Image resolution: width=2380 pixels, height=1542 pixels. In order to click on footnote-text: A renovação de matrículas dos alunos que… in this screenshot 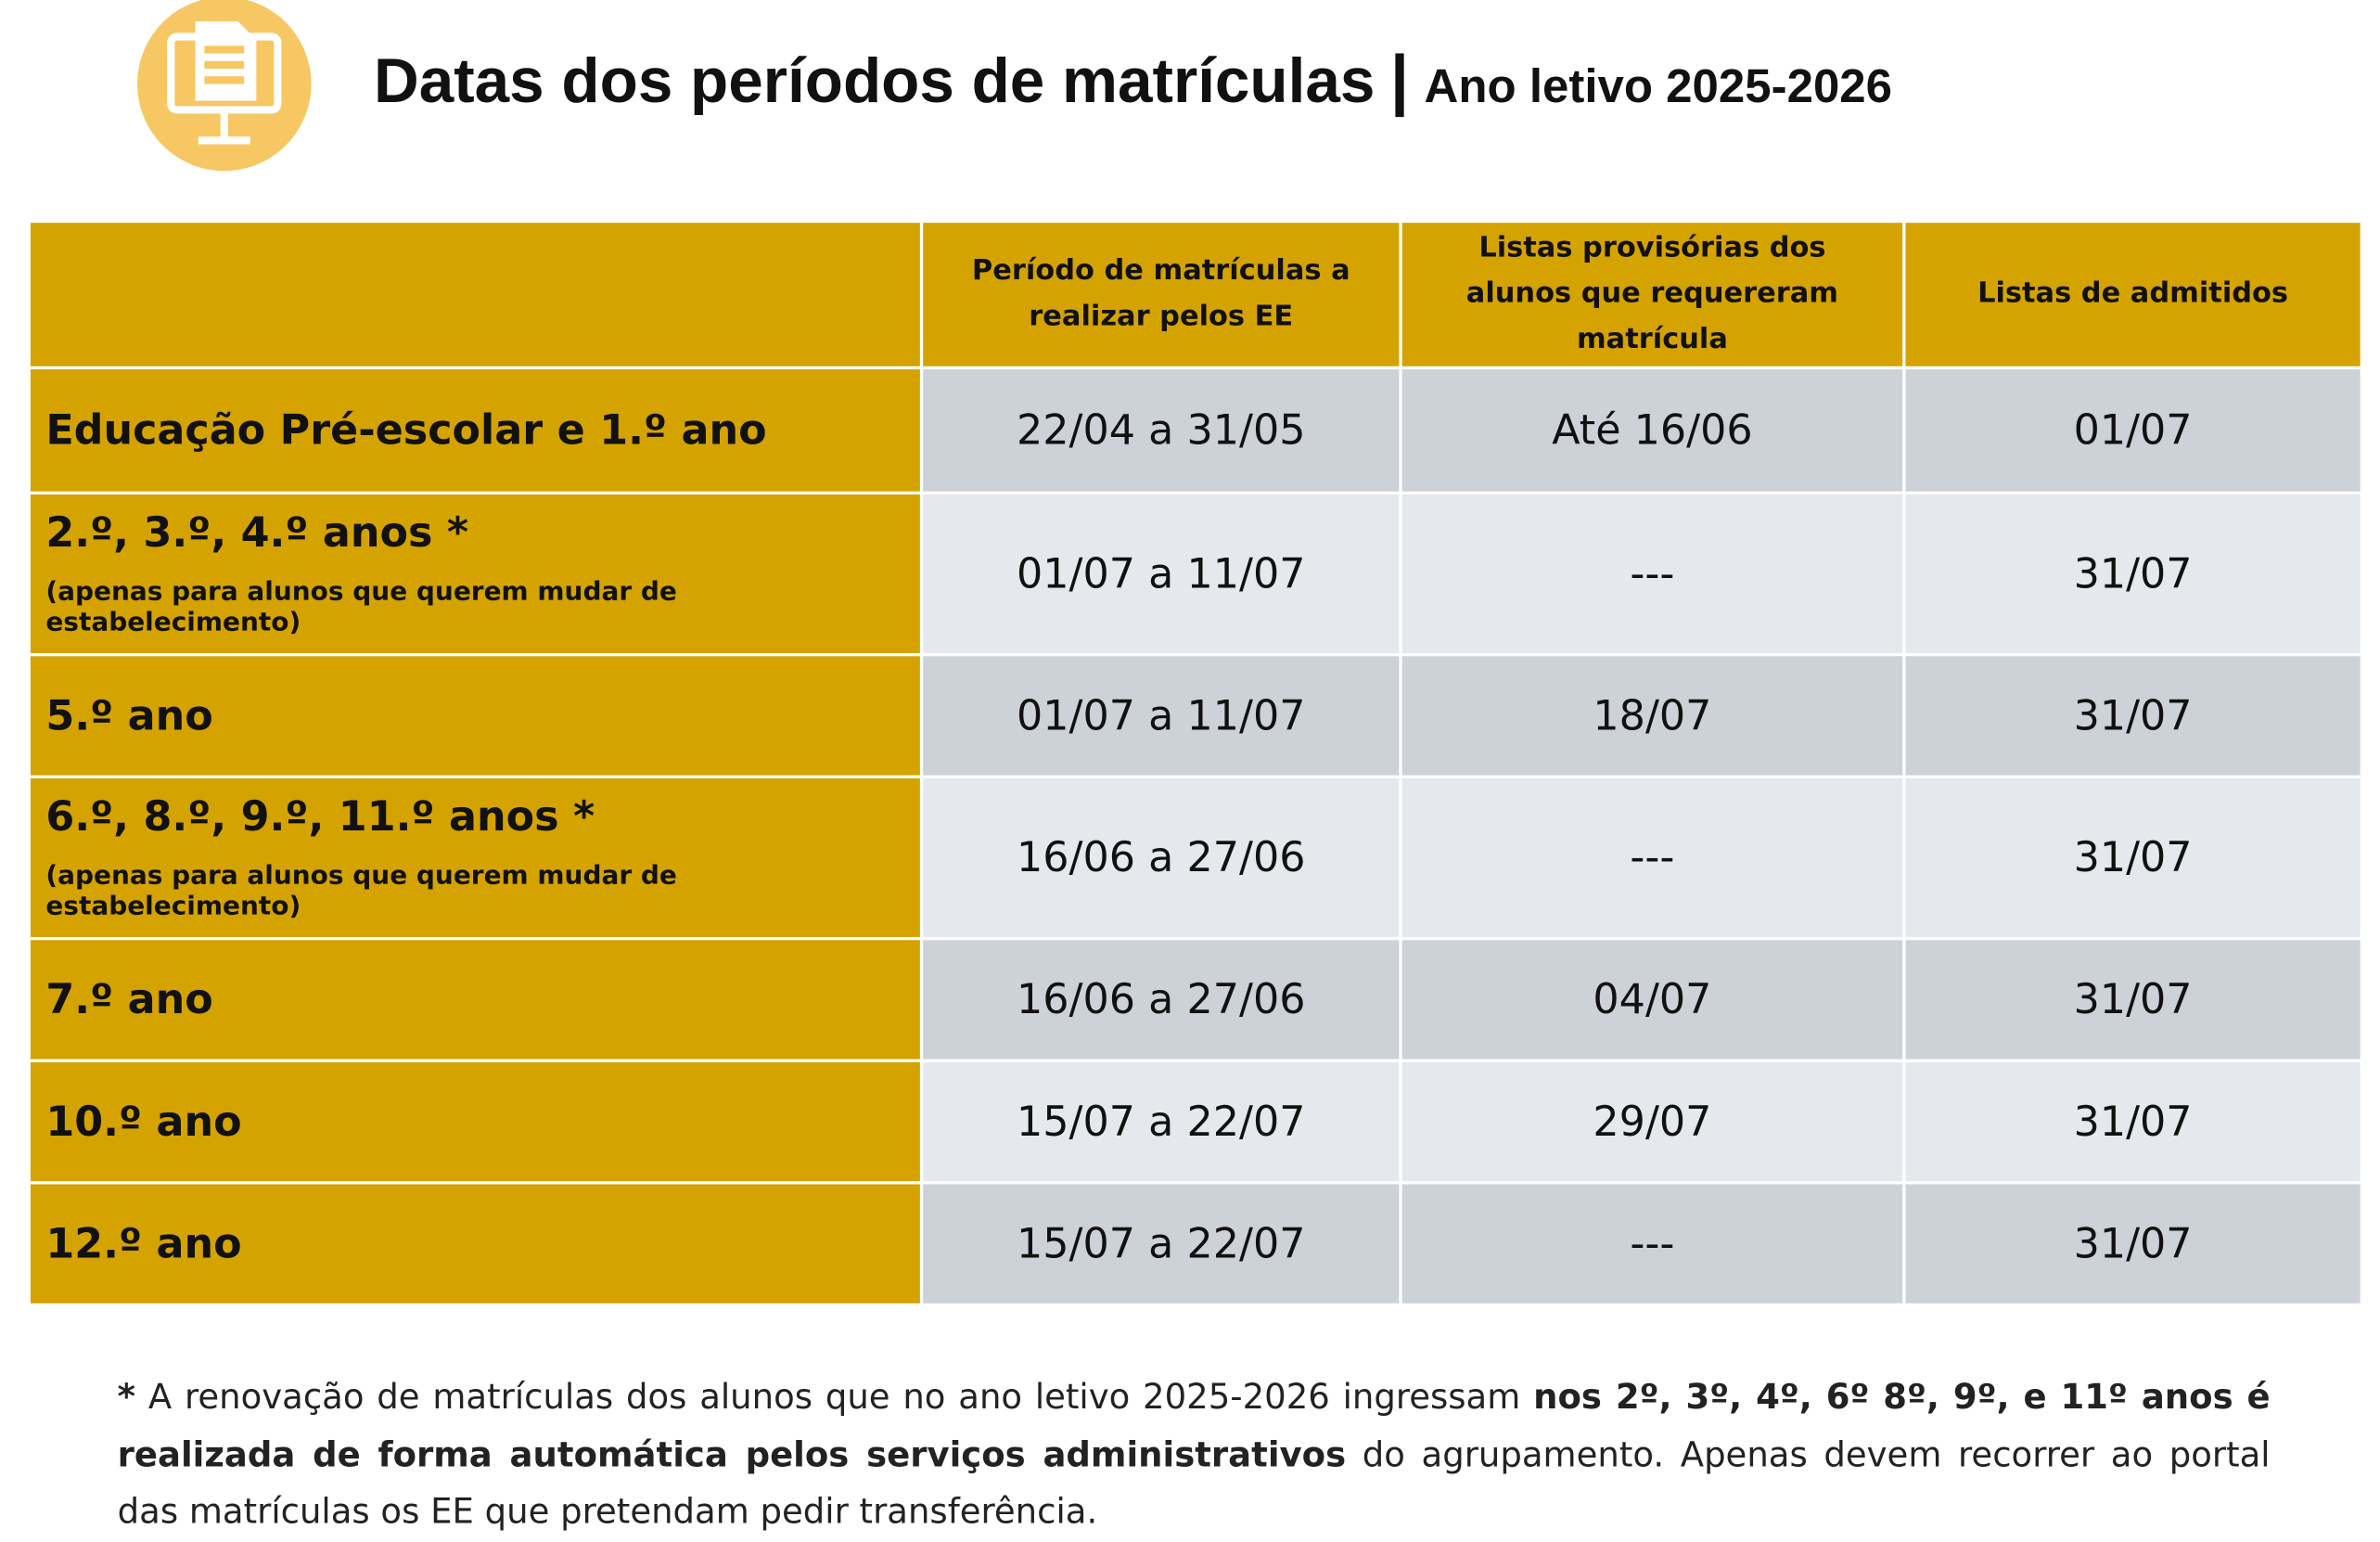, I will do `click(834, 1398)`.